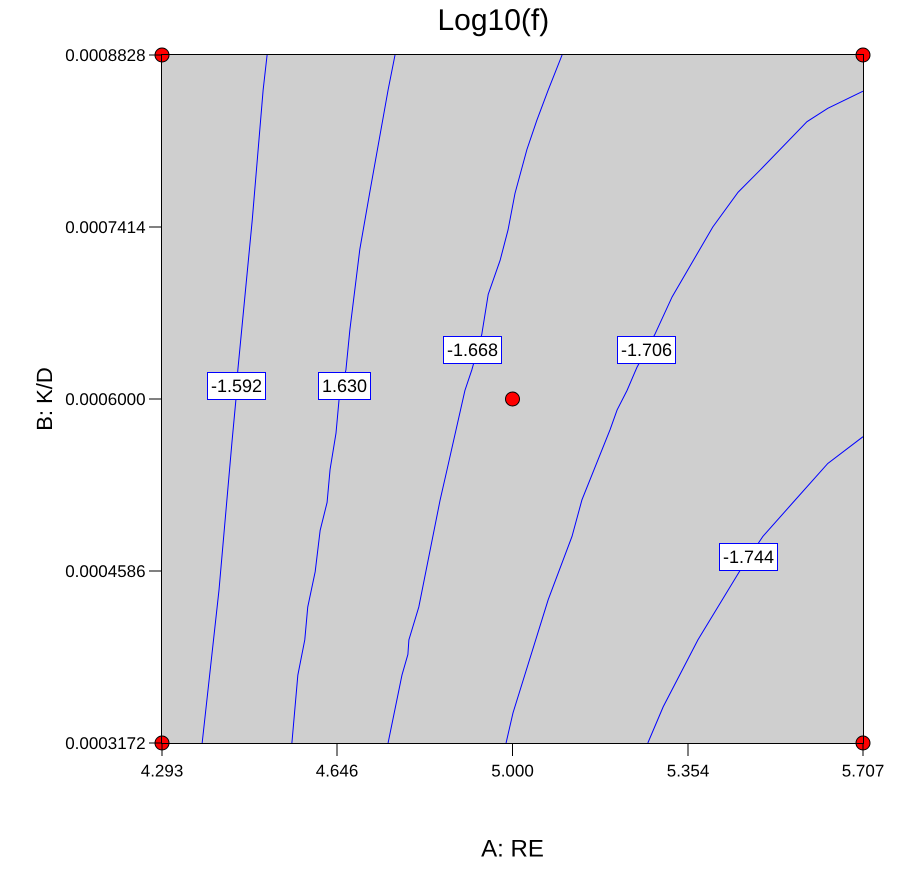 This screenshot has height=893, width=897. I want to click on y-tick-label: 0.0008828, so click(105, 55).